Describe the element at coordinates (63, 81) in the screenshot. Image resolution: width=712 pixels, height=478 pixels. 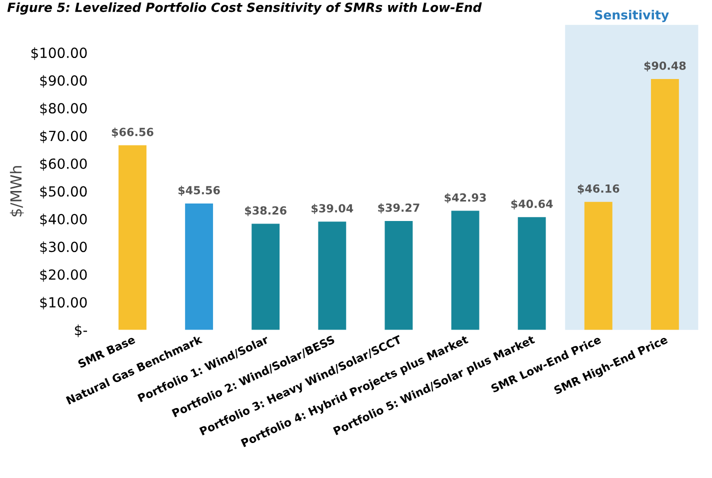
I see `y-tick-label: $90.00` at that location.